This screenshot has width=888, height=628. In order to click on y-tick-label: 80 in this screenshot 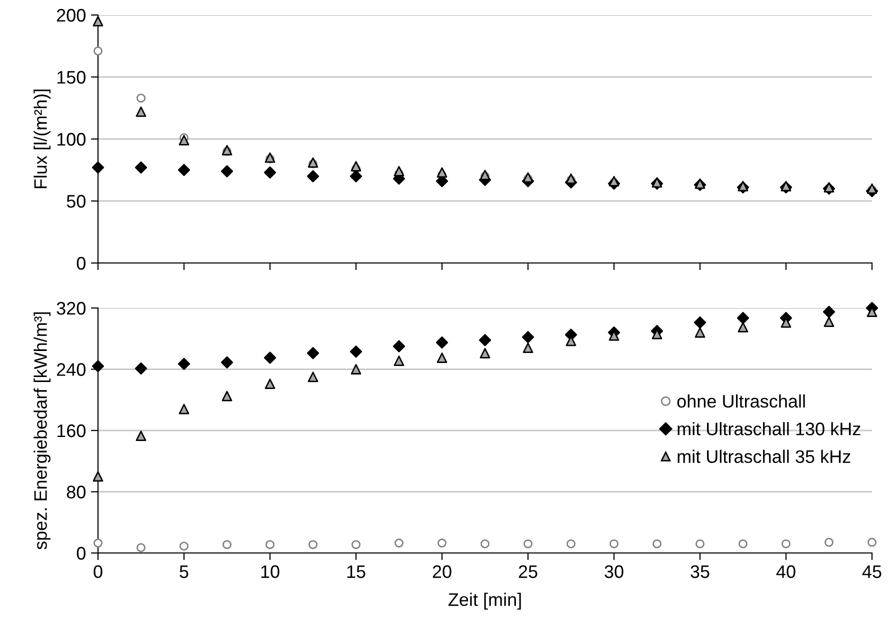, I will do `click(76, 492)`.